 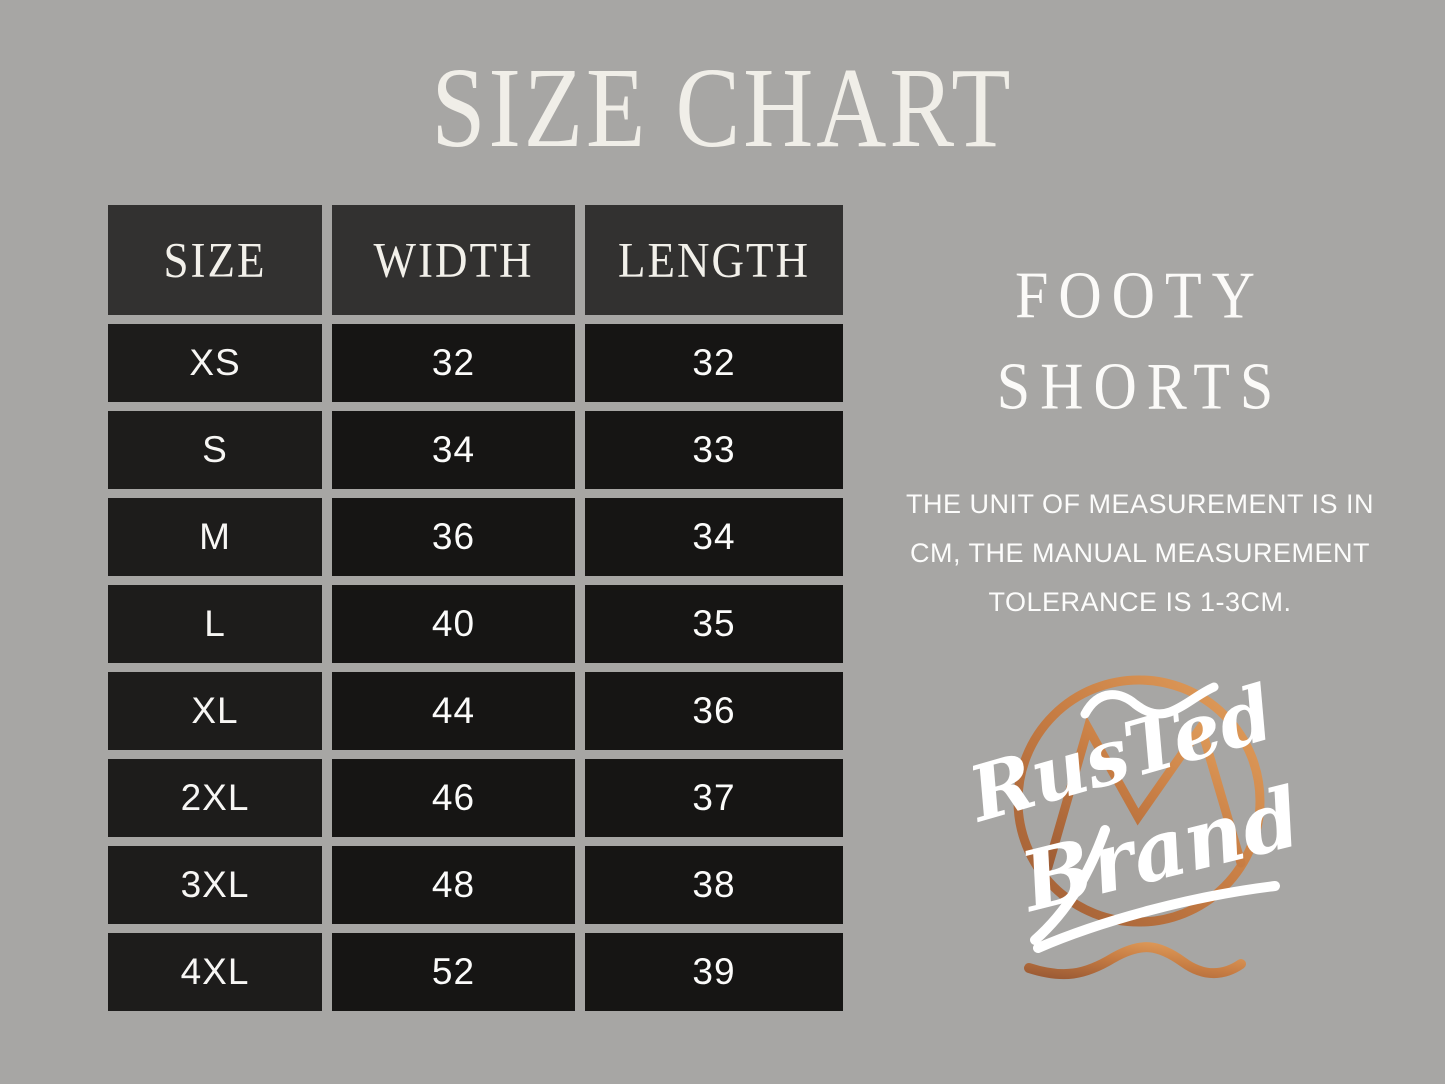 I want to click on longhorn-horns-icon, so click(x=1149, y=700).